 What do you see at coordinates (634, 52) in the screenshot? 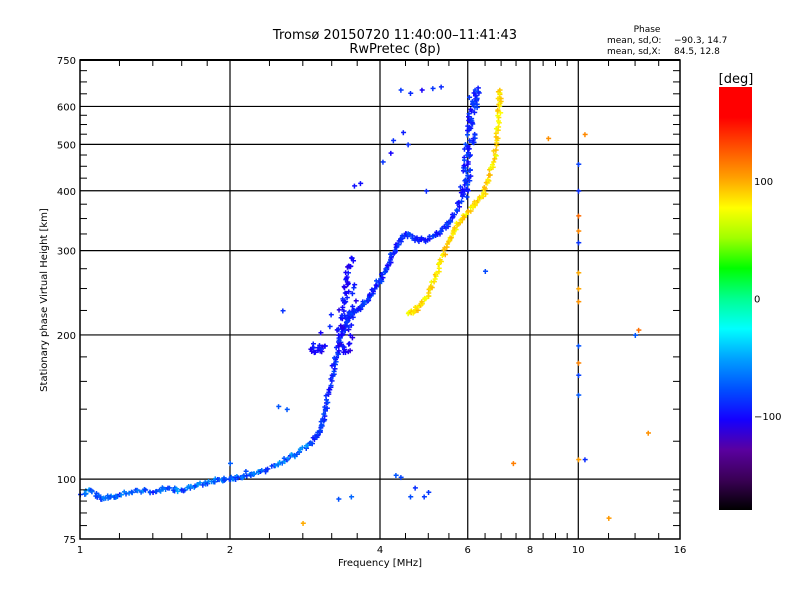
I see `stats-x-label: mean, sd,X:` at bounding box center [634, 52].